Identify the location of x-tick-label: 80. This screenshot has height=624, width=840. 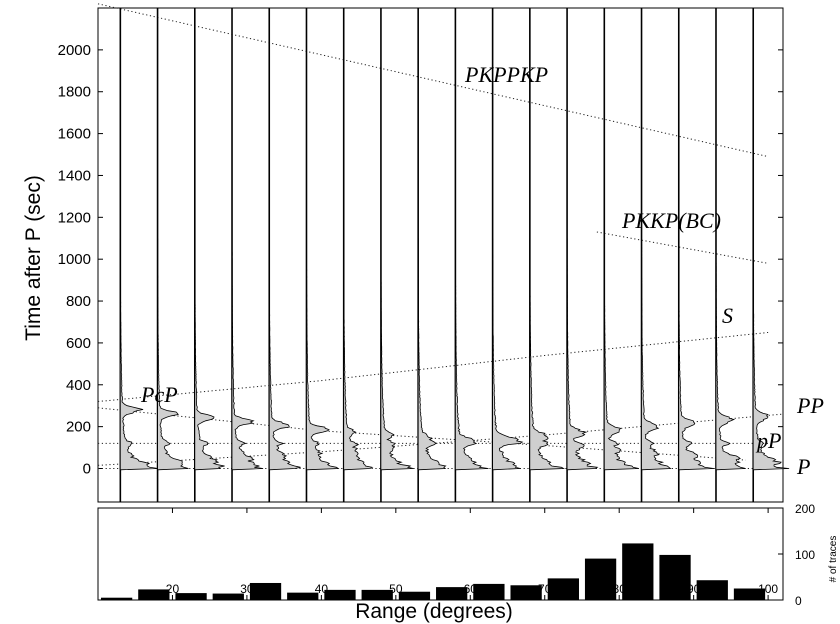
(620, 589).